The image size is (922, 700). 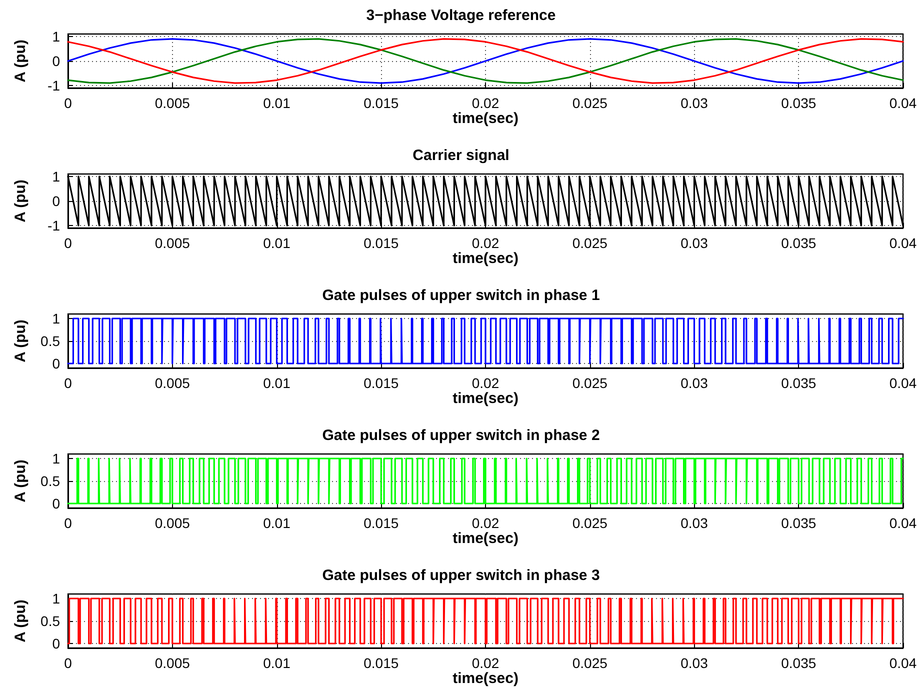 What do you see at coordinates (461, 15) in the screenshot?
I see `chart-title: 3−phase Voltage reference` at bounding box center [461, 15].